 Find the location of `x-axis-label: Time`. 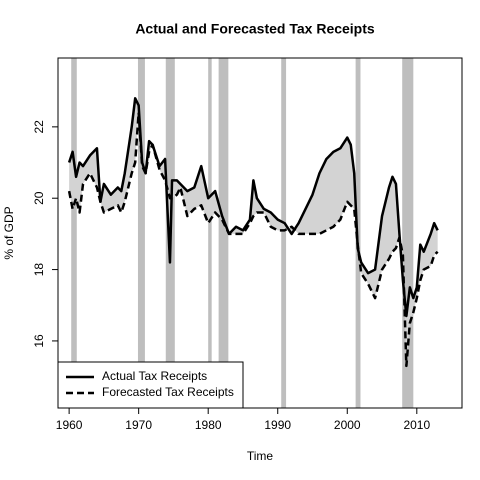

x-axis-label: Time is located at coordinates (260, 456).